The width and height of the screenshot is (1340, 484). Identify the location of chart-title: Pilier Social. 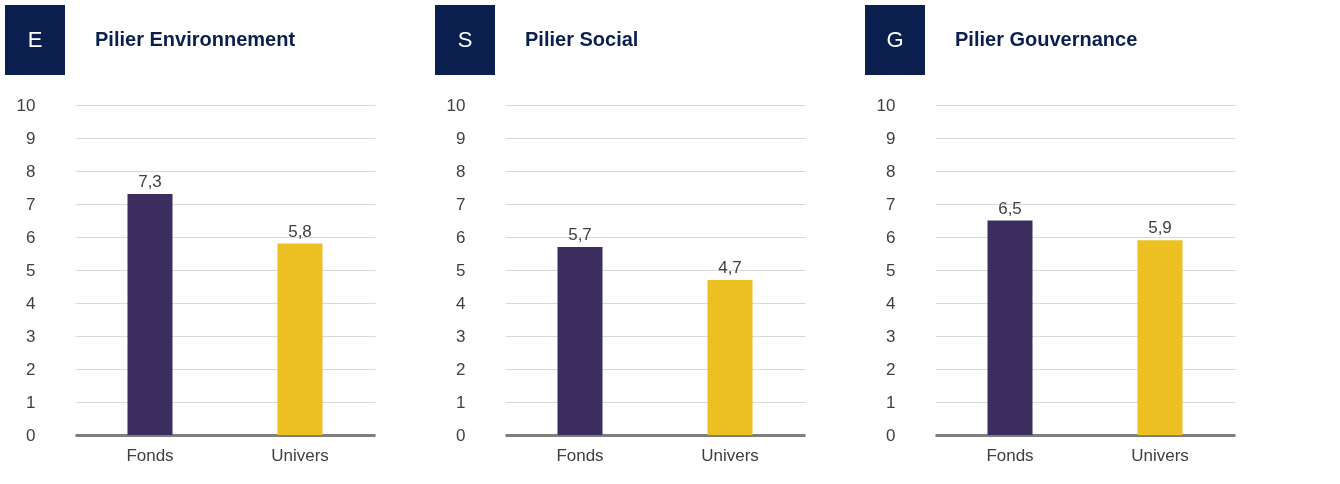
(582, 39).